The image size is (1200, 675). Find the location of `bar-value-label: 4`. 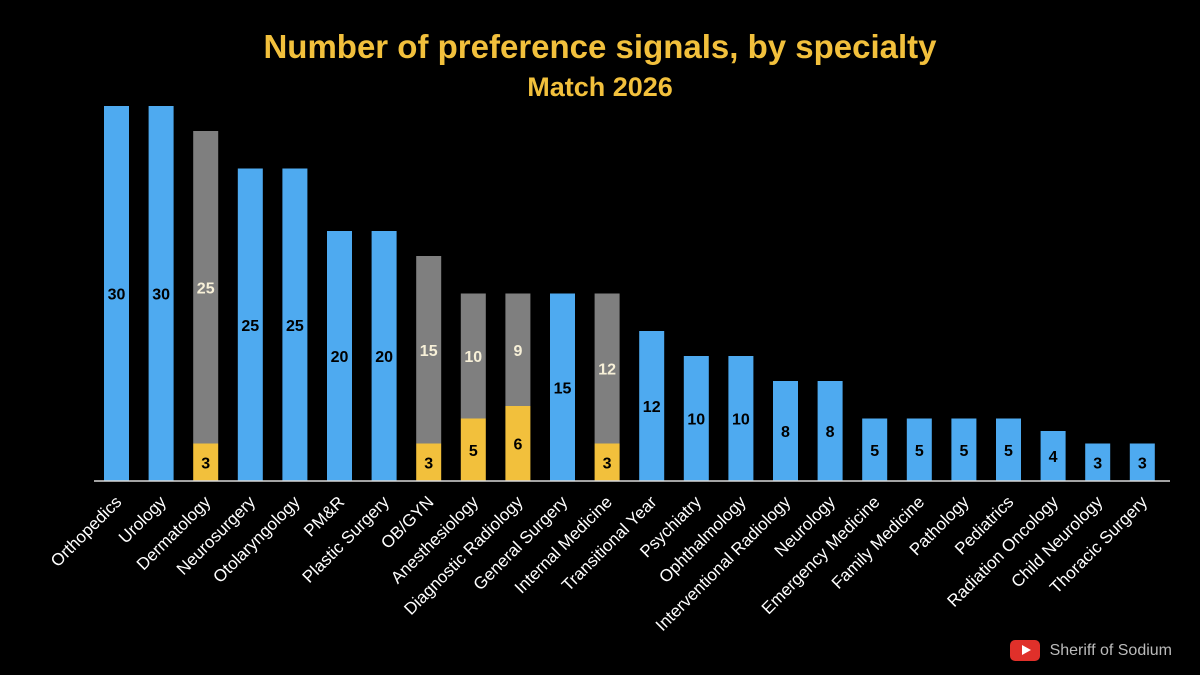

bar-value-label: 4 is located at coordinates (1053, 457).